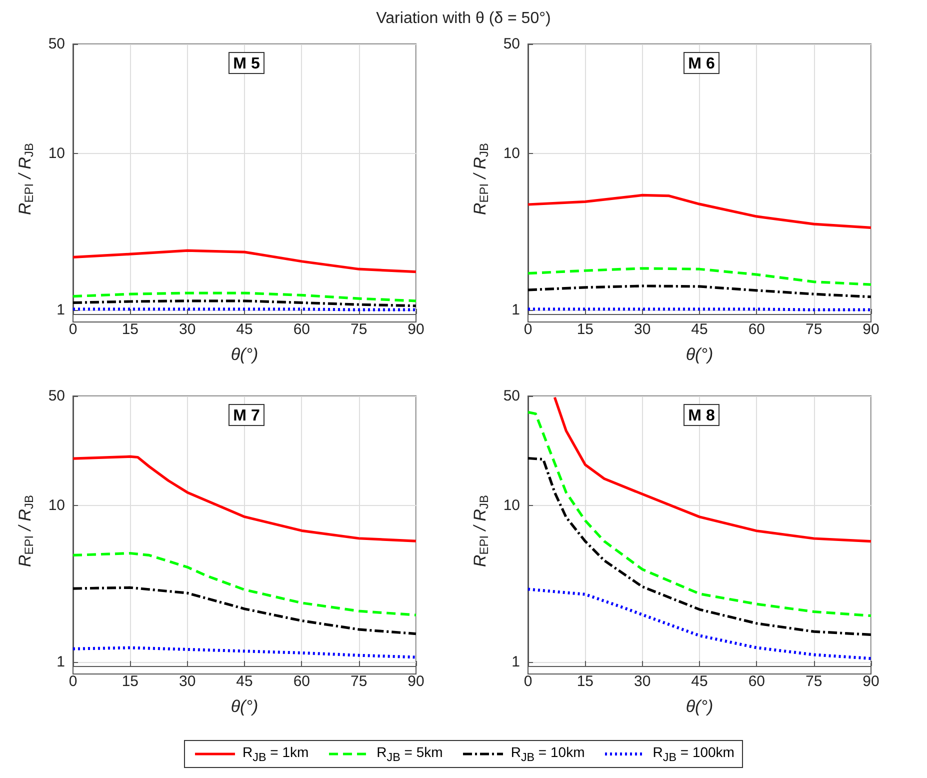 Image resolution: width=927 pixels, height=778 pixels. Describe the element at coordinates (409, 754) in the screenshot. I see `legend-label: R$_{JB}$ = 5km` at that location.